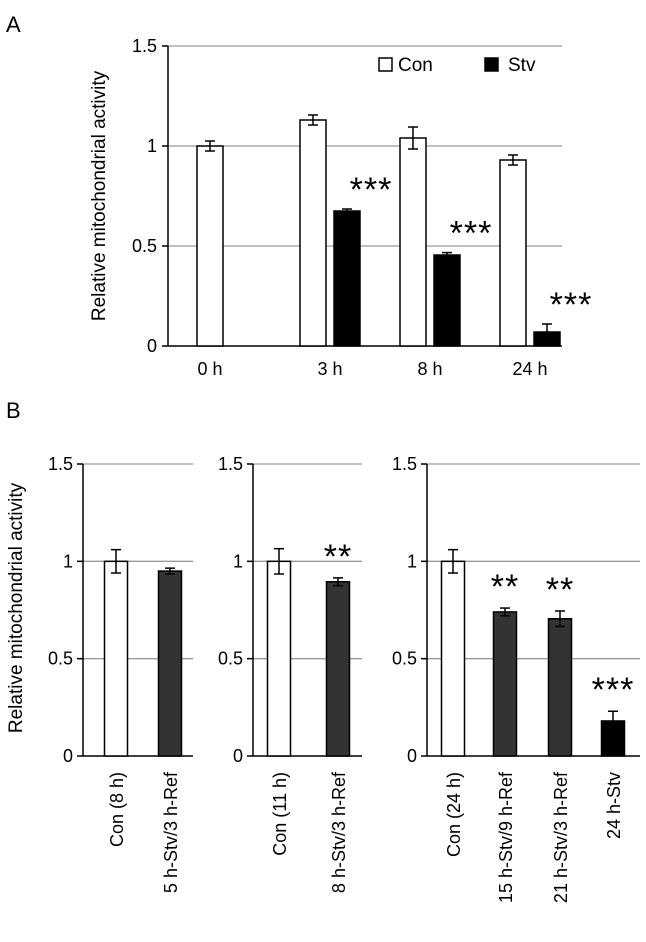  I want to click on panel-b2-ytick-label: 1.5, so click(230, 464).